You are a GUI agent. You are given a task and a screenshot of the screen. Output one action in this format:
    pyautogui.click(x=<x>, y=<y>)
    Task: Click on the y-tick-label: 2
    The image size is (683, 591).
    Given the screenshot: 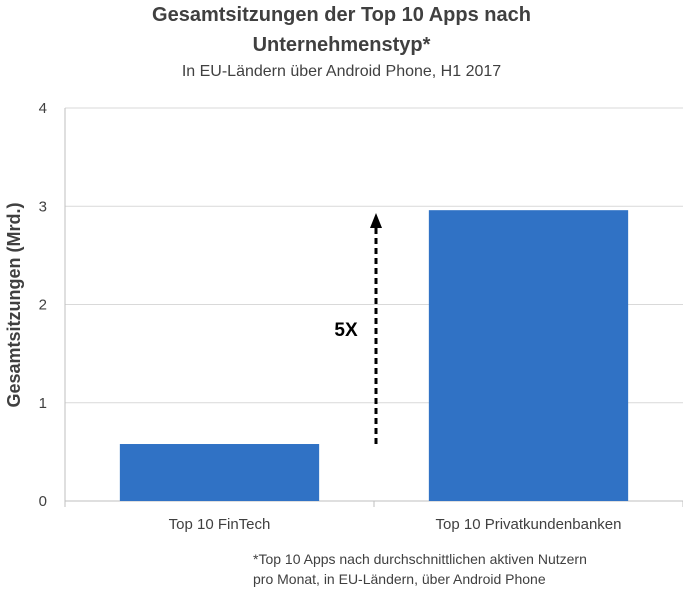 What is the action you would take?
    pyautogui.click(x=43, y=305)
    